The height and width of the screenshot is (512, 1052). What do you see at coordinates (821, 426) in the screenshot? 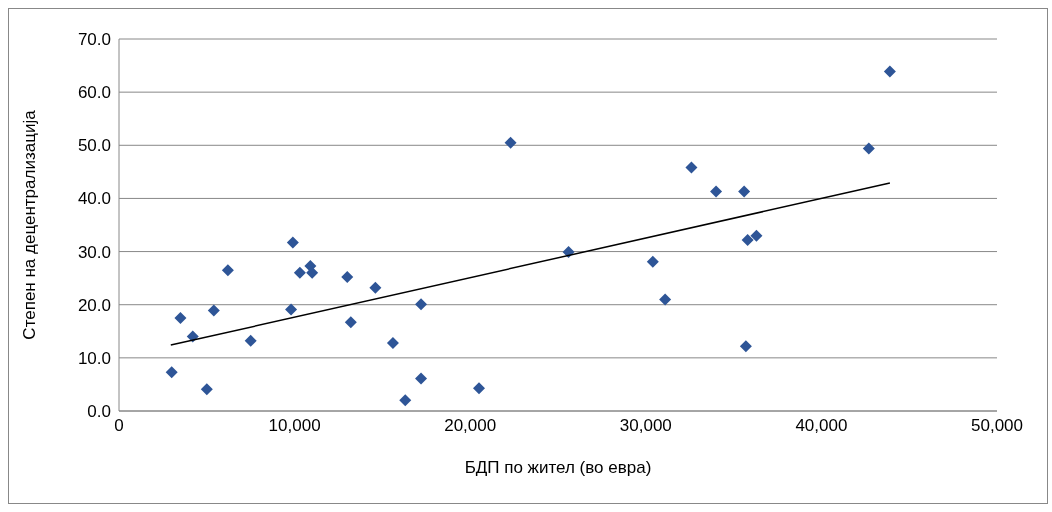
I see `x-tick-label: 40,000` at bounding box center [821, 426].